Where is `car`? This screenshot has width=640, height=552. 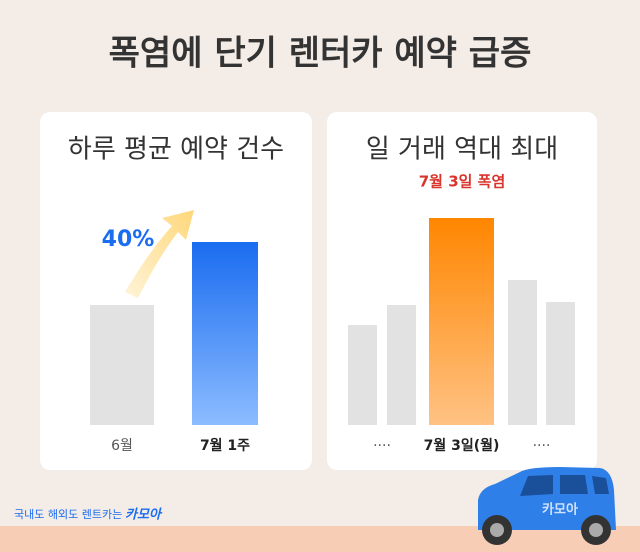
car is located at coordinates (547, 506).